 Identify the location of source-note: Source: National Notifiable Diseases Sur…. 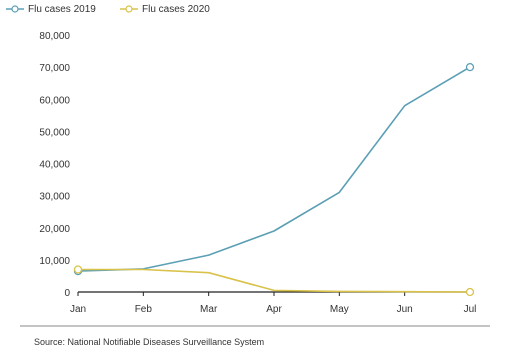
(149, 342).